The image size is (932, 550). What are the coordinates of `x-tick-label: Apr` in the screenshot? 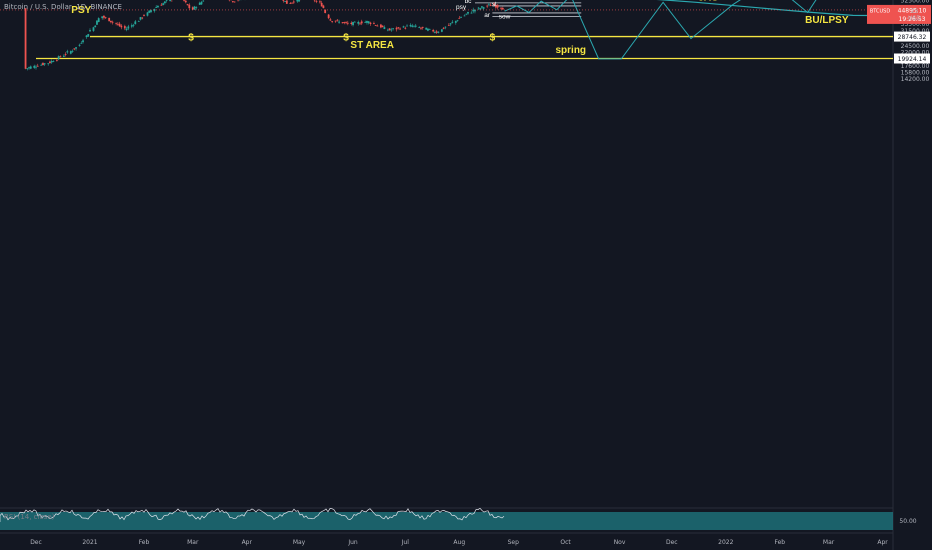 It's located at (882, 542).